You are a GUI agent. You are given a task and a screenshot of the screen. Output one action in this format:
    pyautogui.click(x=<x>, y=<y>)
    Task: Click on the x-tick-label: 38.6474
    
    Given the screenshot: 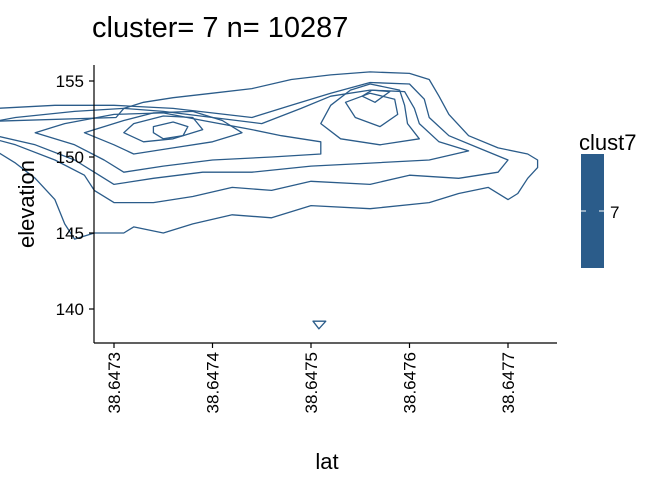 What is the action you would take?
    pyautogui.click(x=213, y=382)
    